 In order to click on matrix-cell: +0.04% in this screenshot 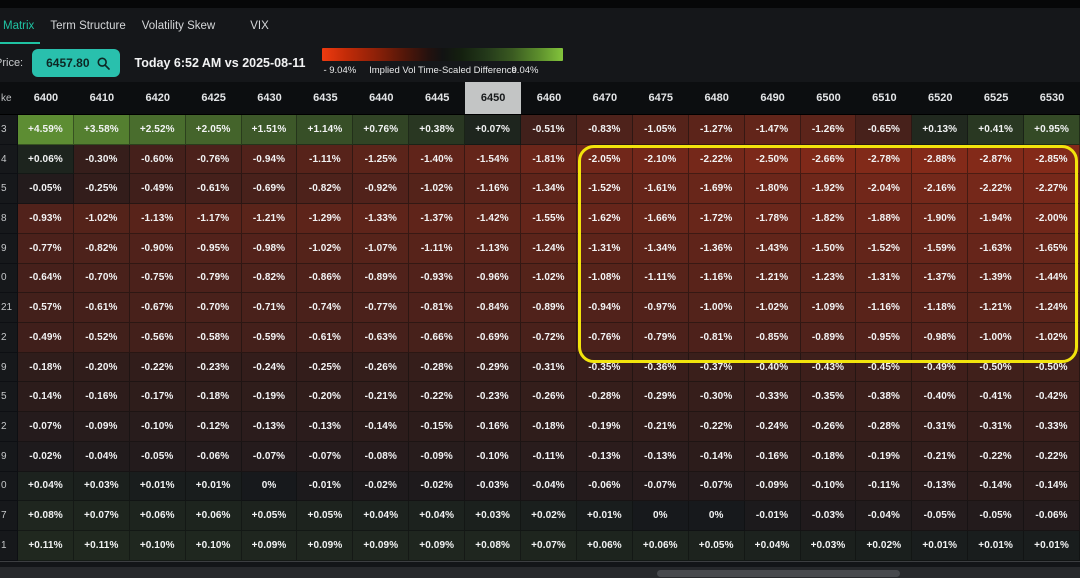, I will do `click(772, 546)`.